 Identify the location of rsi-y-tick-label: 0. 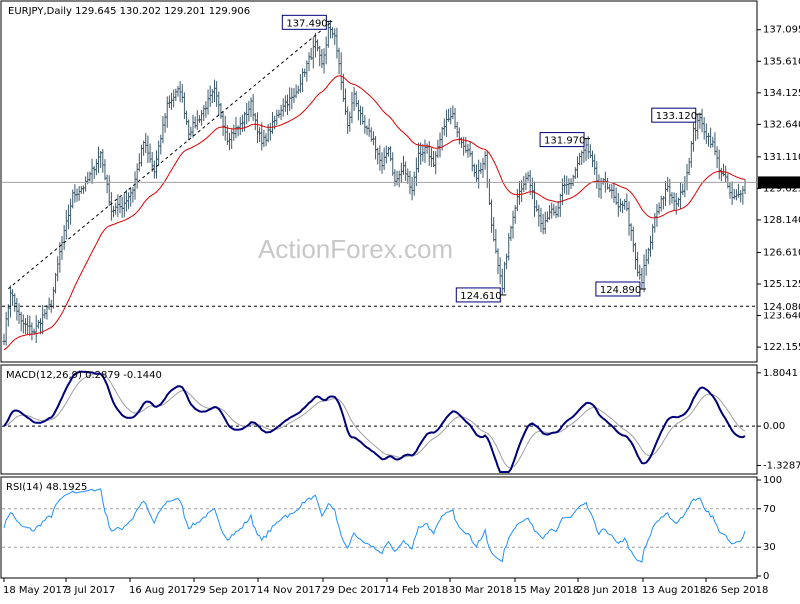
(766, 576).